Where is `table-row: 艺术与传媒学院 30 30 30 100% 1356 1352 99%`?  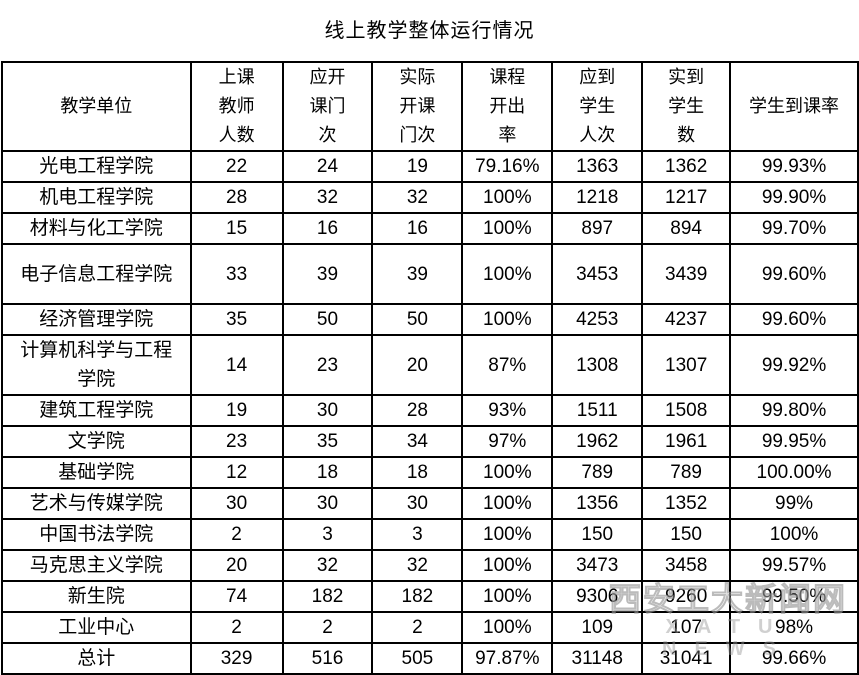
table-row: 艺术与传媒学院 30 30 30 100% 1356 1352 99% is located at coordinates (430, 503).